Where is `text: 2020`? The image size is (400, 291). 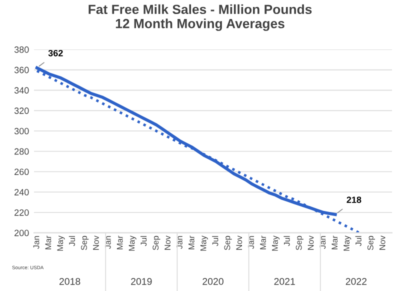 text: 2020 is located at coordinates (213, 281).